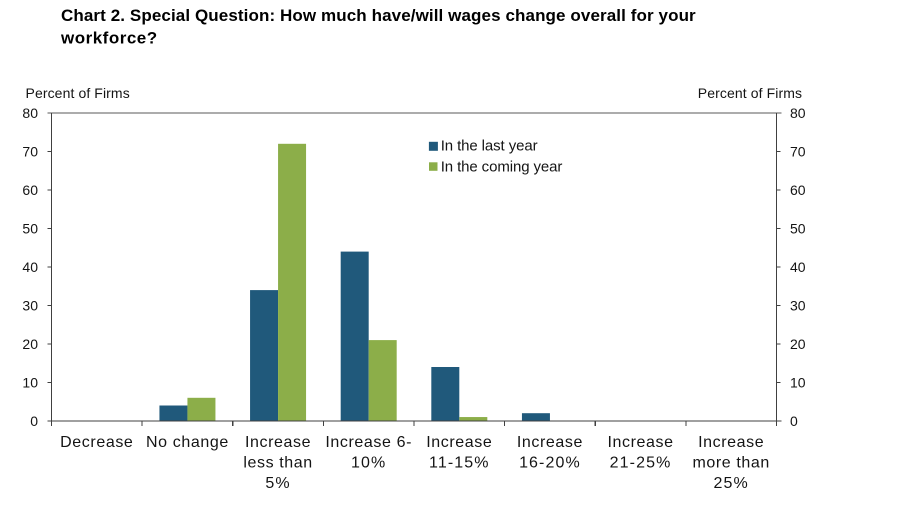 Image resolution: width=912 pixels, height=512 pixels. I want to click on svg-text: 10%, so click(368, 463).